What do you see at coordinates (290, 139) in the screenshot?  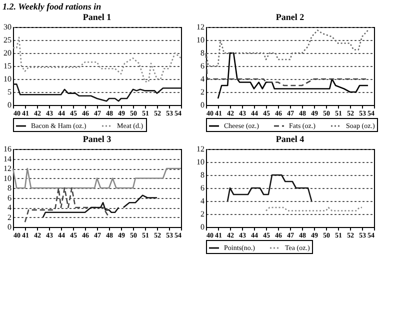 I see `chart-title: Panel 4` at bounding box center [290, 139].